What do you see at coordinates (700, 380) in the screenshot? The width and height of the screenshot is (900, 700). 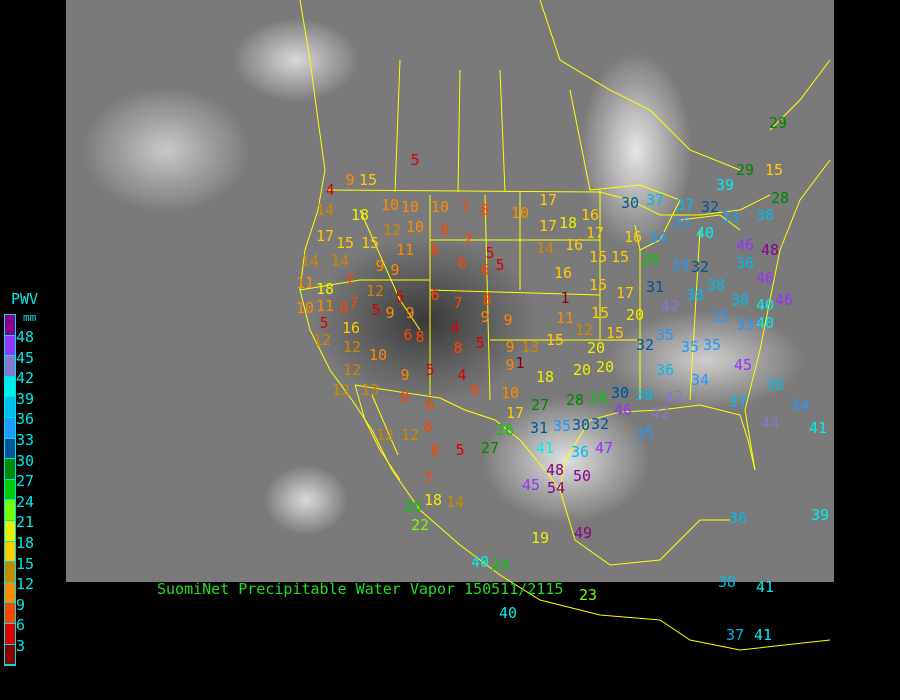 I see `station-pwv-value: 34` at bounding box center [700, 380].